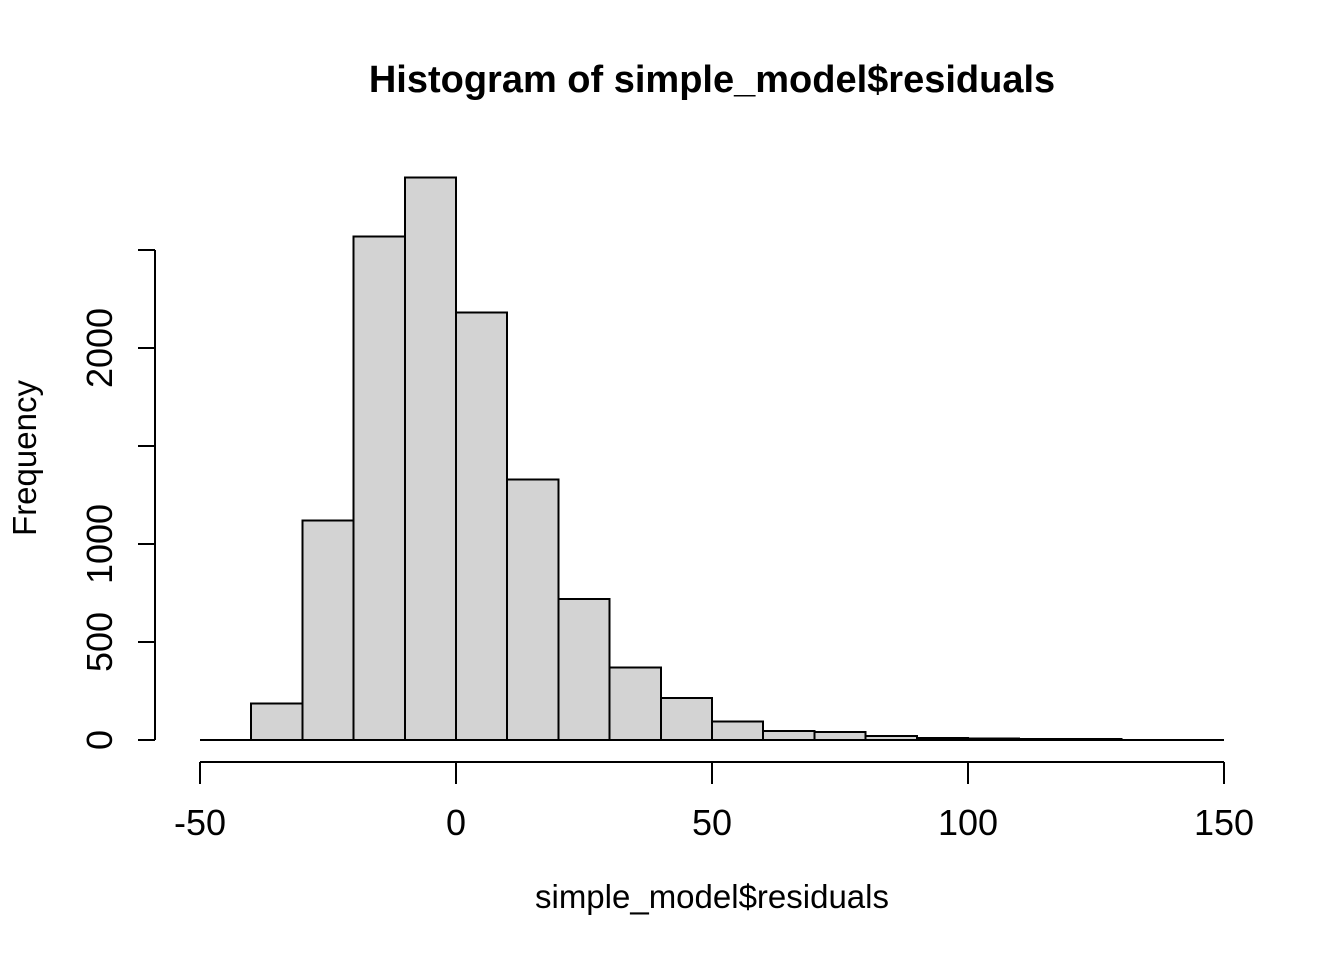 Image resolution: width=1344 pixels, height=960 pixels. What do you see at coordinates (99, 642) in the screenshot?
I see `y-axis-tick-label: 500` at bounding box center [99, 642].